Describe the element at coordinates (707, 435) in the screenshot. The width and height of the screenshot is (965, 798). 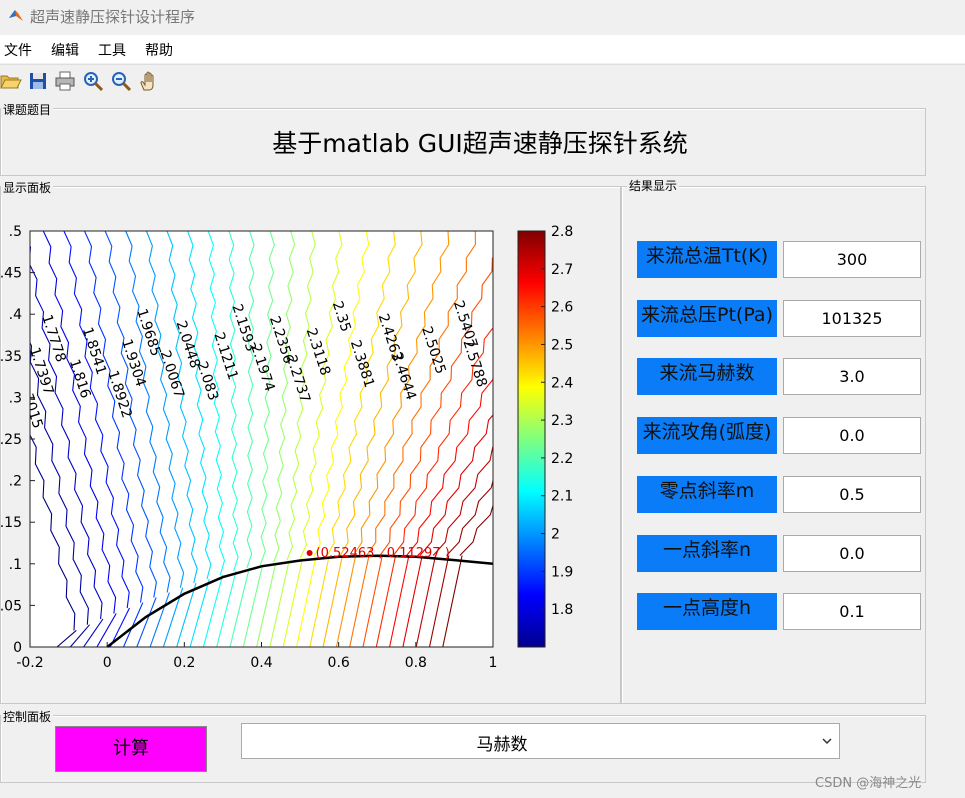
I see `attack-angle-label: 来流攻角(弧度)` at that location.